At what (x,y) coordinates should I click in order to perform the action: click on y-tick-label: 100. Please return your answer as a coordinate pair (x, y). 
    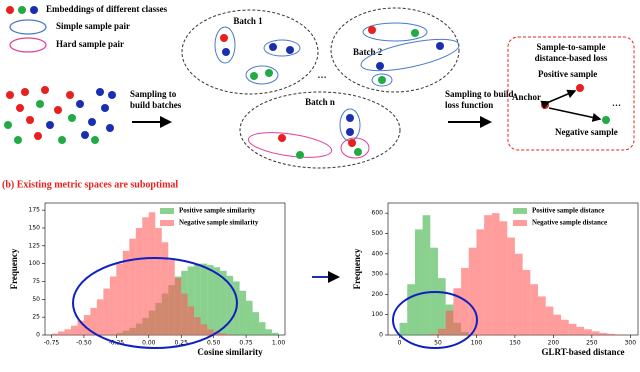
    Looking at the image, I should click on (35, 263).